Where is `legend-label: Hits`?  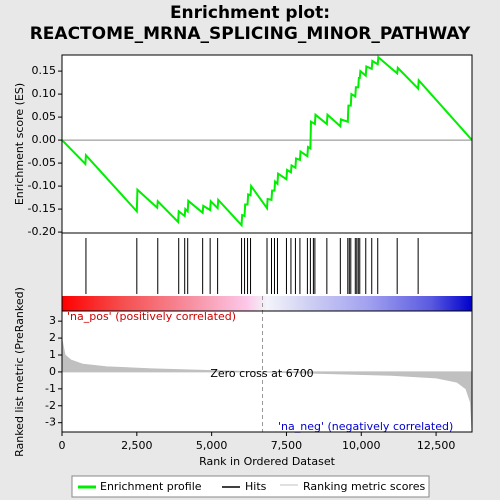 legend-label: Hits is located at coordinates (256, 486).